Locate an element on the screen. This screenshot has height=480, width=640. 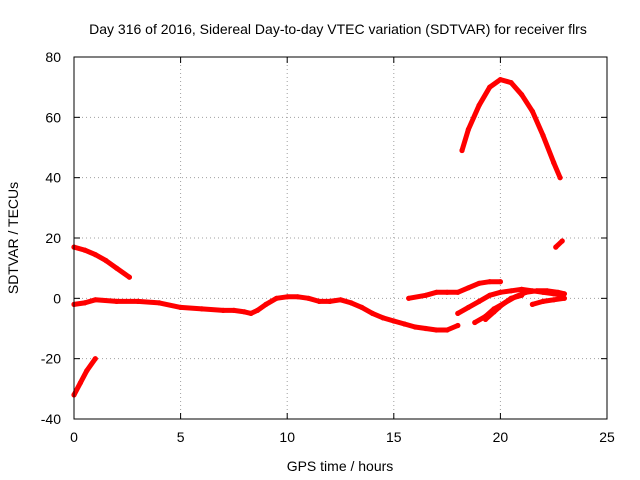
y-tick-label: 0 is located at coordinates (57, 298).